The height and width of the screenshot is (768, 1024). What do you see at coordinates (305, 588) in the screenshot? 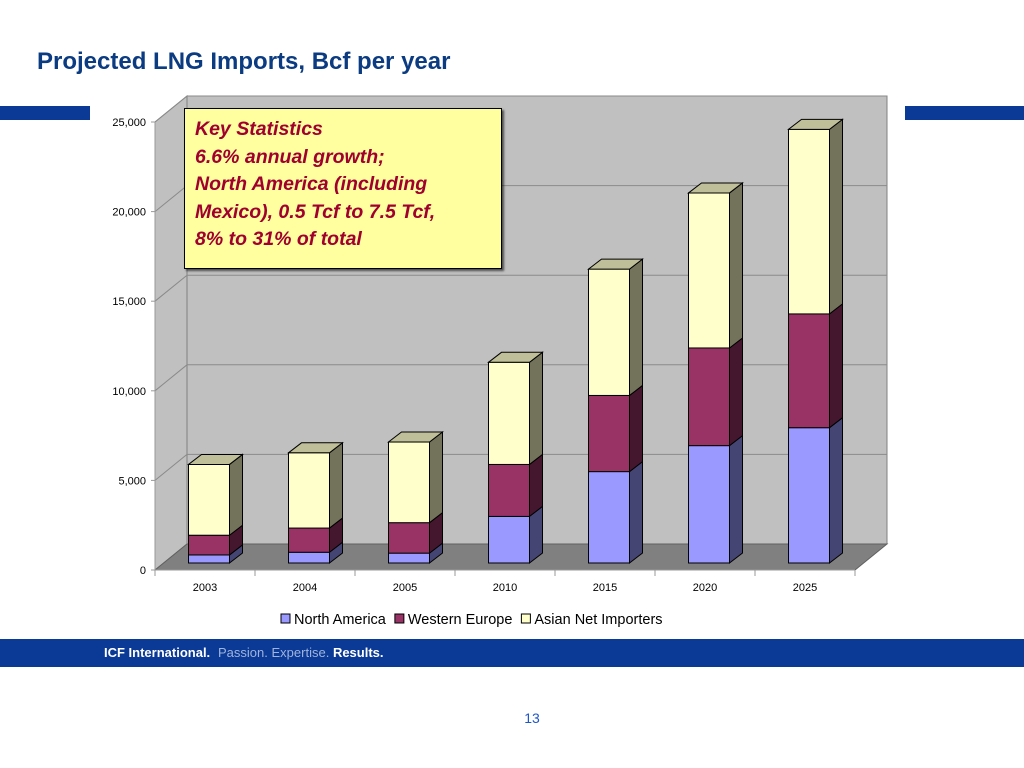
I see `x-tick-label: 2004` at bounding box center [305, 588].